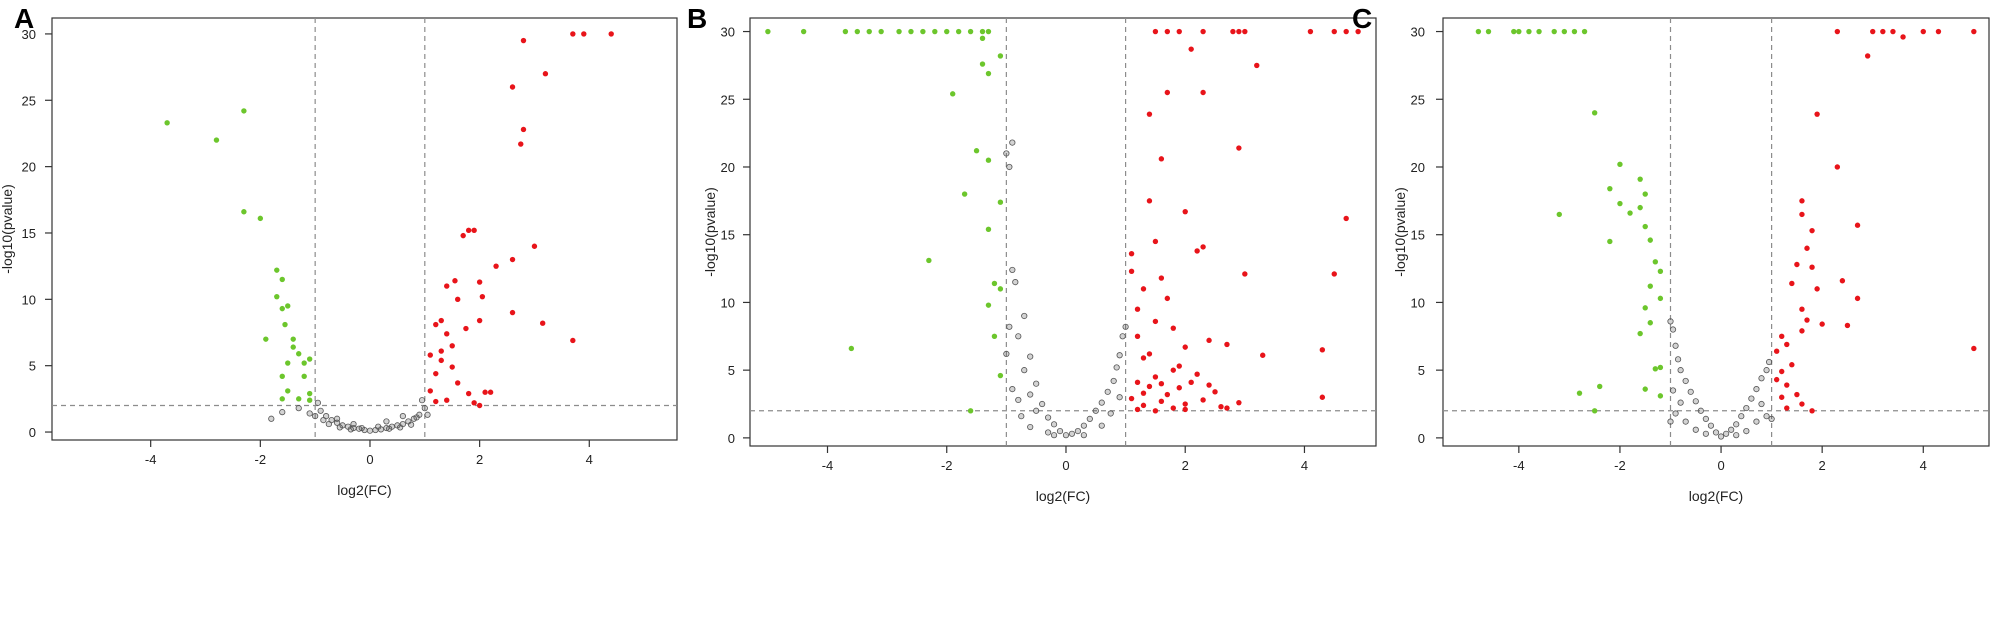 This screenshot has width=2000, height=639. What do you see at coordinates (29, 299) in the screenshot?
I see `y-tick-label: 10` at bounding box center [29, 299].